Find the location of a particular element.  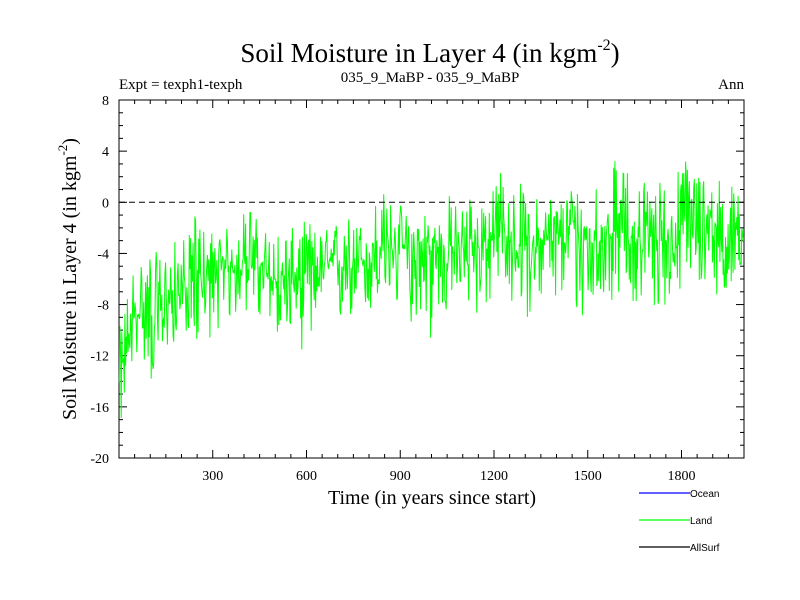

x-tick-label: 1200 is located at coordinates (494, 476).